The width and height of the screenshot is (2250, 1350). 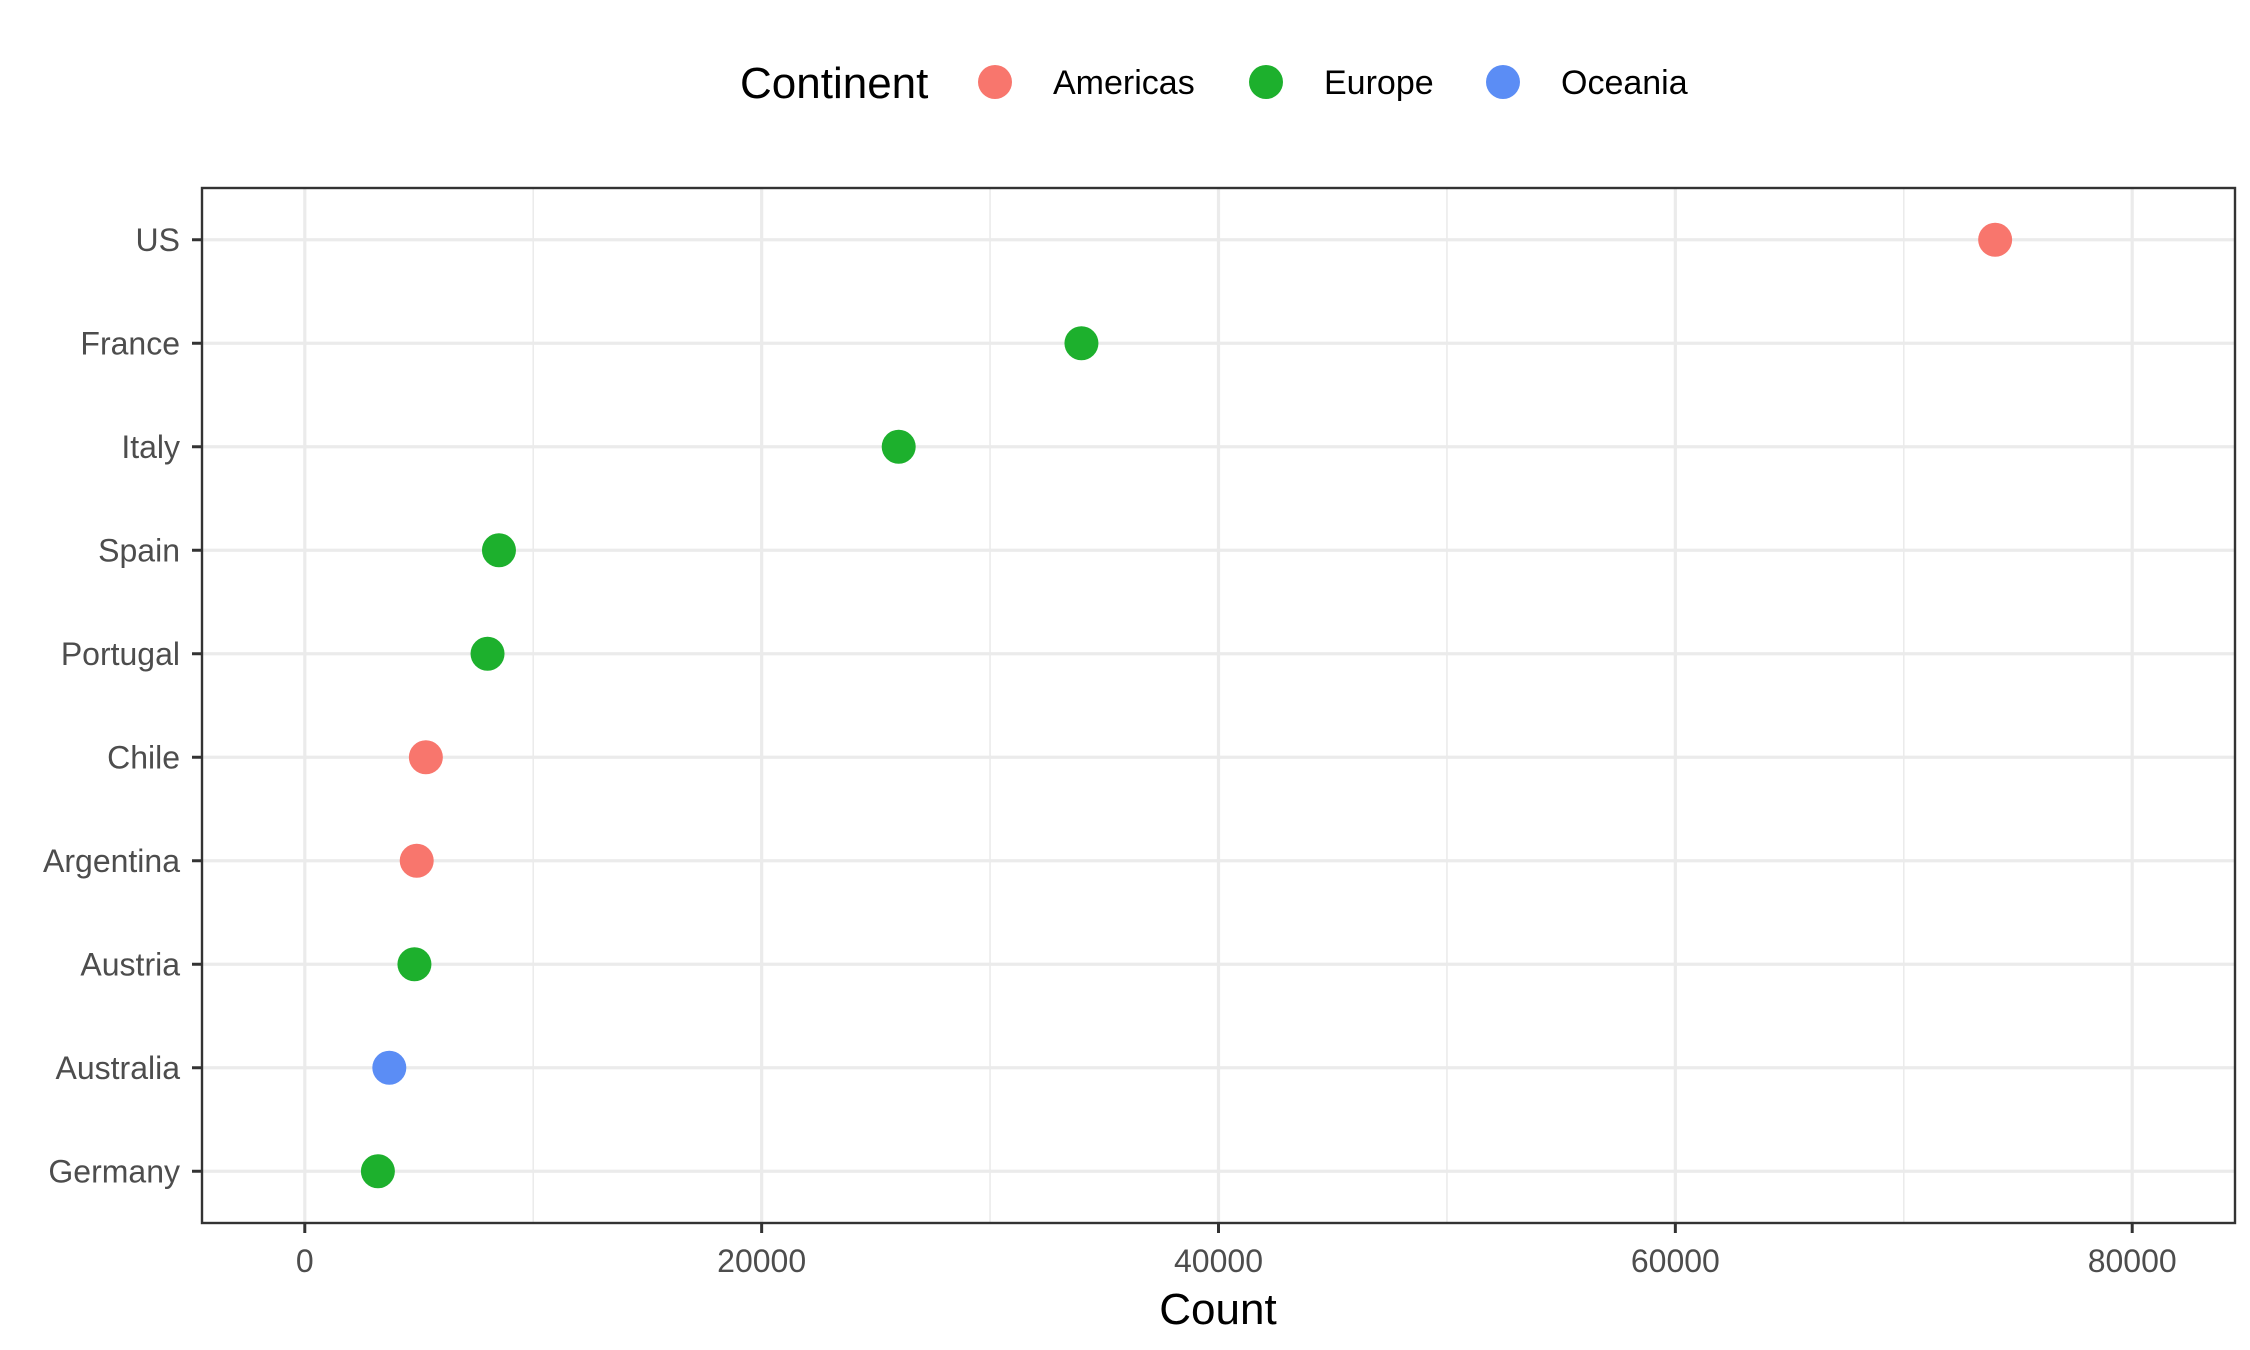 What do you see at coordinates (1995, 239) in the screenshot?
I see `point-us` at bounding box center [1995, 239].